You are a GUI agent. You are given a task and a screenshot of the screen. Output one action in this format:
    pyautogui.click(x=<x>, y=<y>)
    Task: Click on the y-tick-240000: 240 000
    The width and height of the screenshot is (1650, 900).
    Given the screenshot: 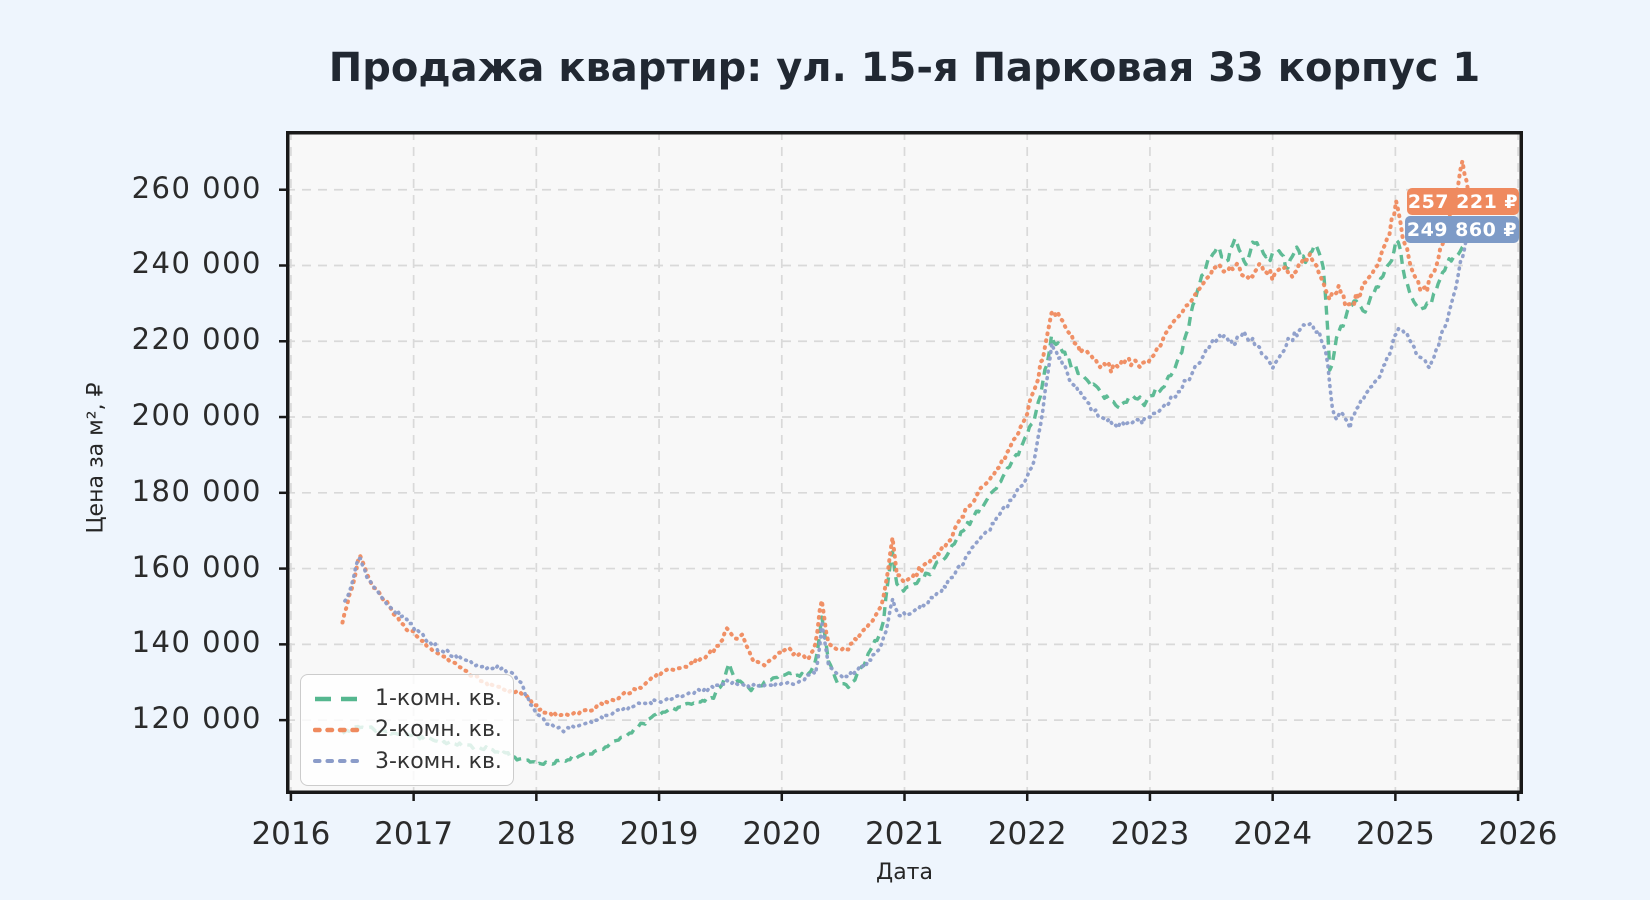 What is the action you would take?
    pyautogui.click(x=196, y=263)
    